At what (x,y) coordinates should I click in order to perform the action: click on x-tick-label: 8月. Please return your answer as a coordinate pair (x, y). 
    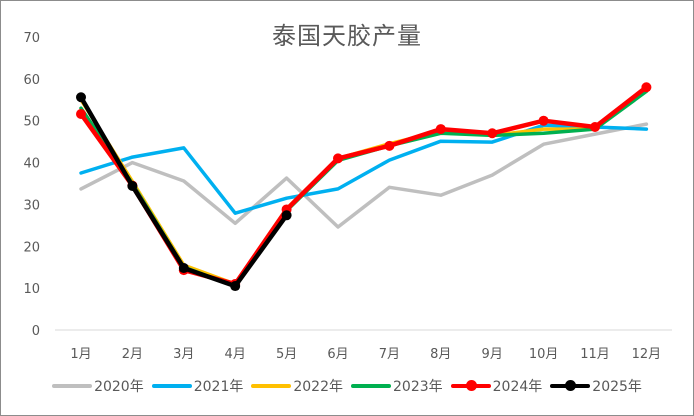
    Looking at the image, I should click on (440, 354).